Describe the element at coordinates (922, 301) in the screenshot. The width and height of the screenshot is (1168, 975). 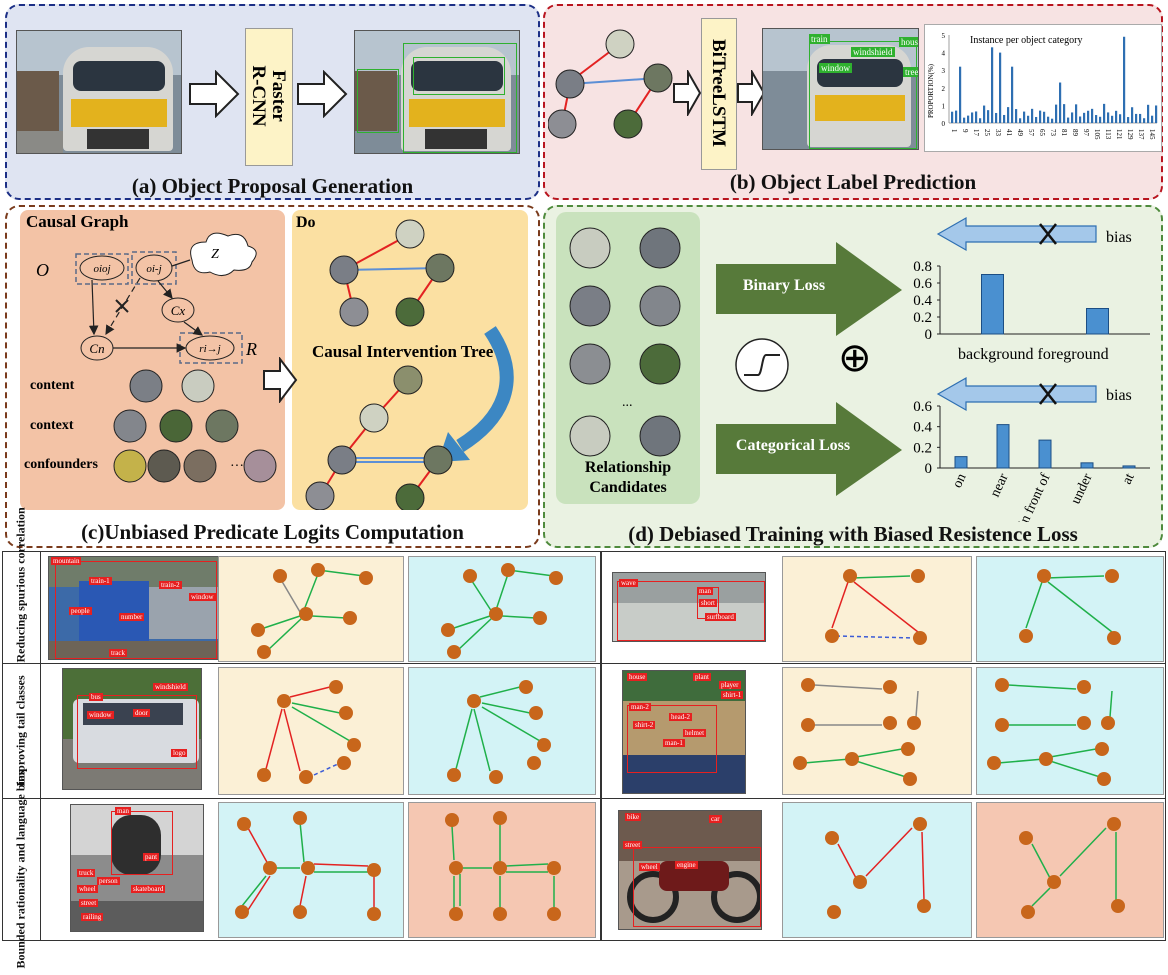
I see `ytick-label: 0.4` at that location.